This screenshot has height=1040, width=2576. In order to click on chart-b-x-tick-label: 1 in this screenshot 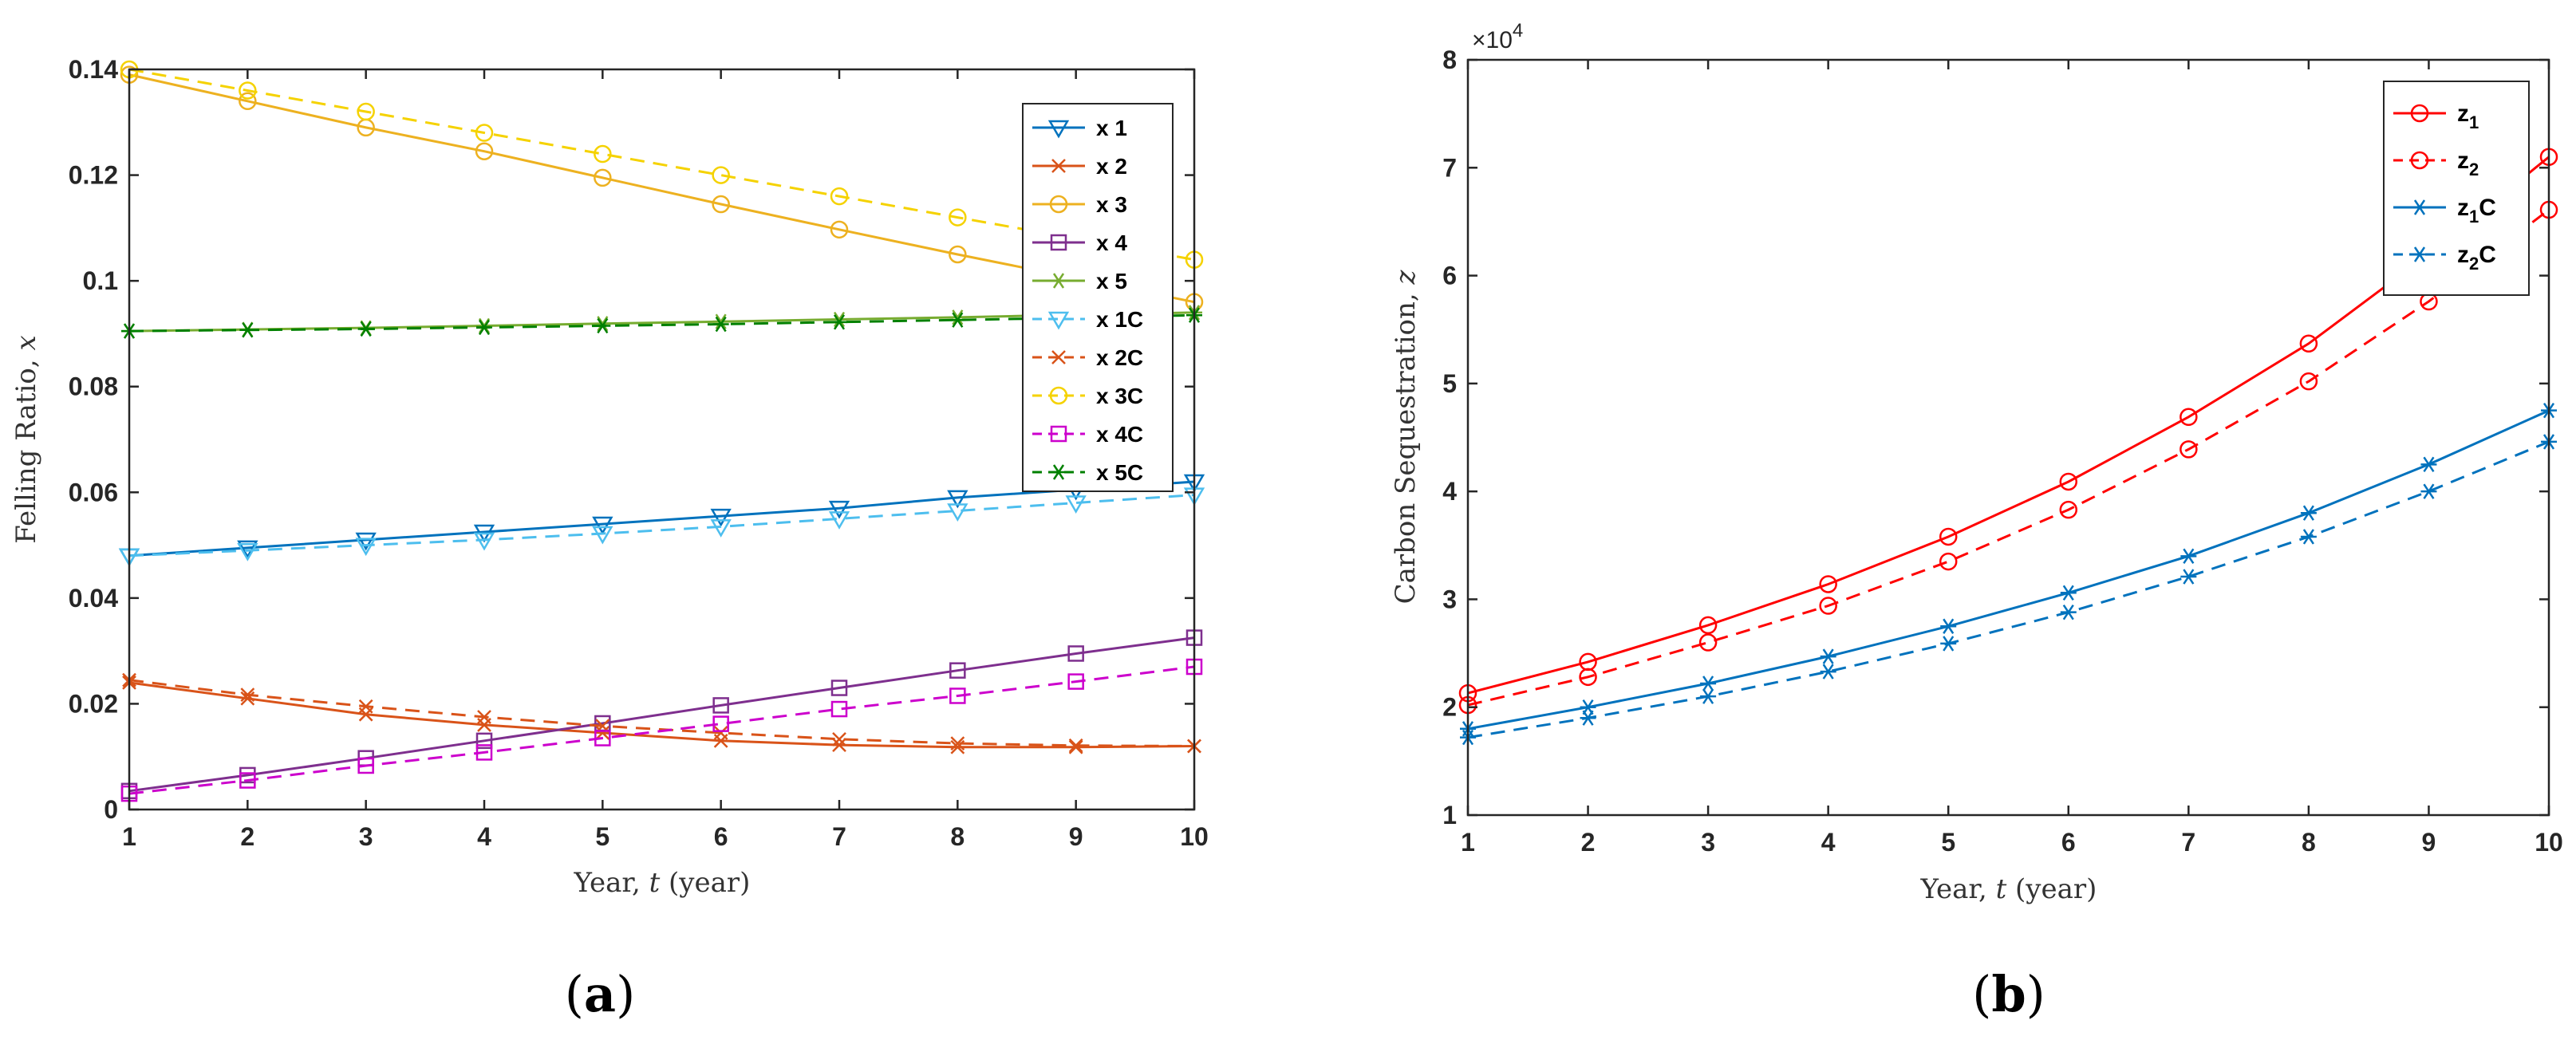, I will do `click(1468, 842)`.